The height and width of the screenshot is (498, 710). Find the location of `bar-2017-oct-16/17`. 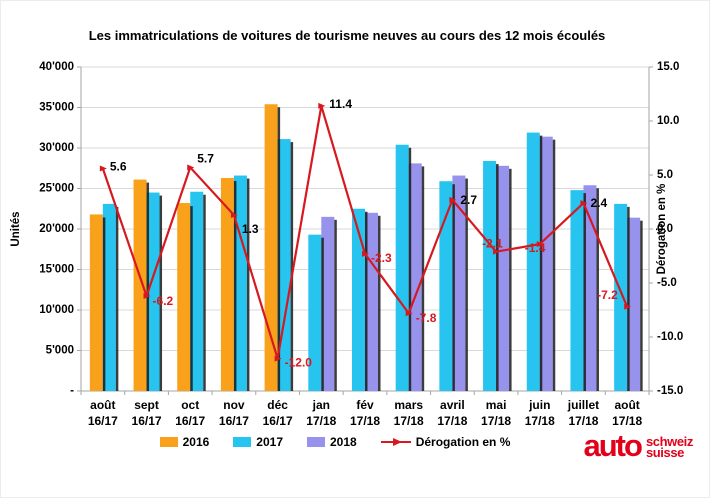

bar-2017-oct-16/17 is located at coordinates (197, 291).